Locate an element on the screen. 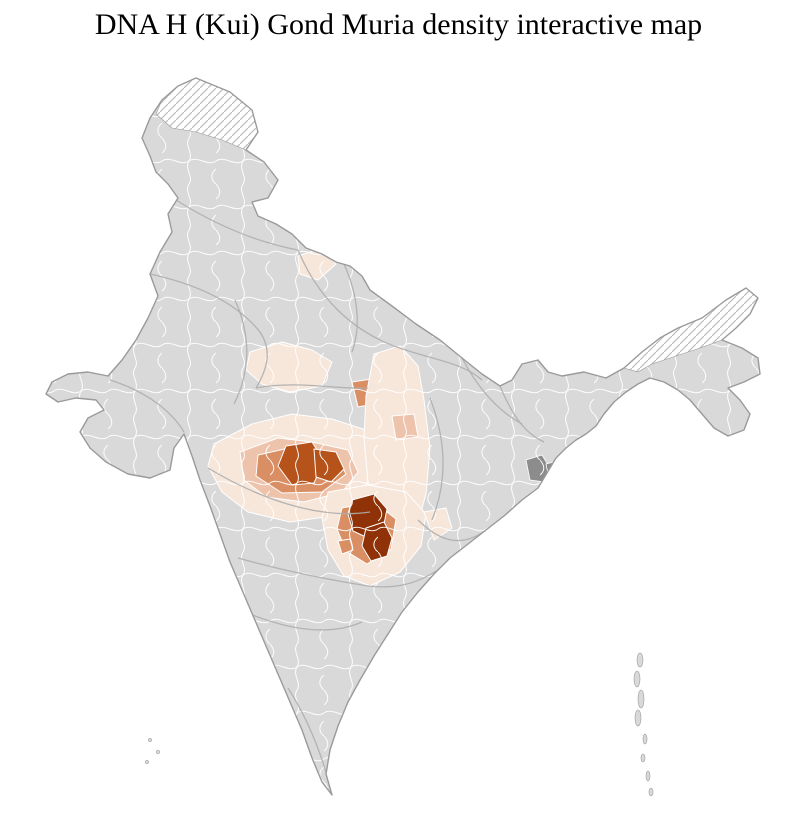 The image size is (797, 827). no-data-west-coast-small is located at coordinates (44, 425).